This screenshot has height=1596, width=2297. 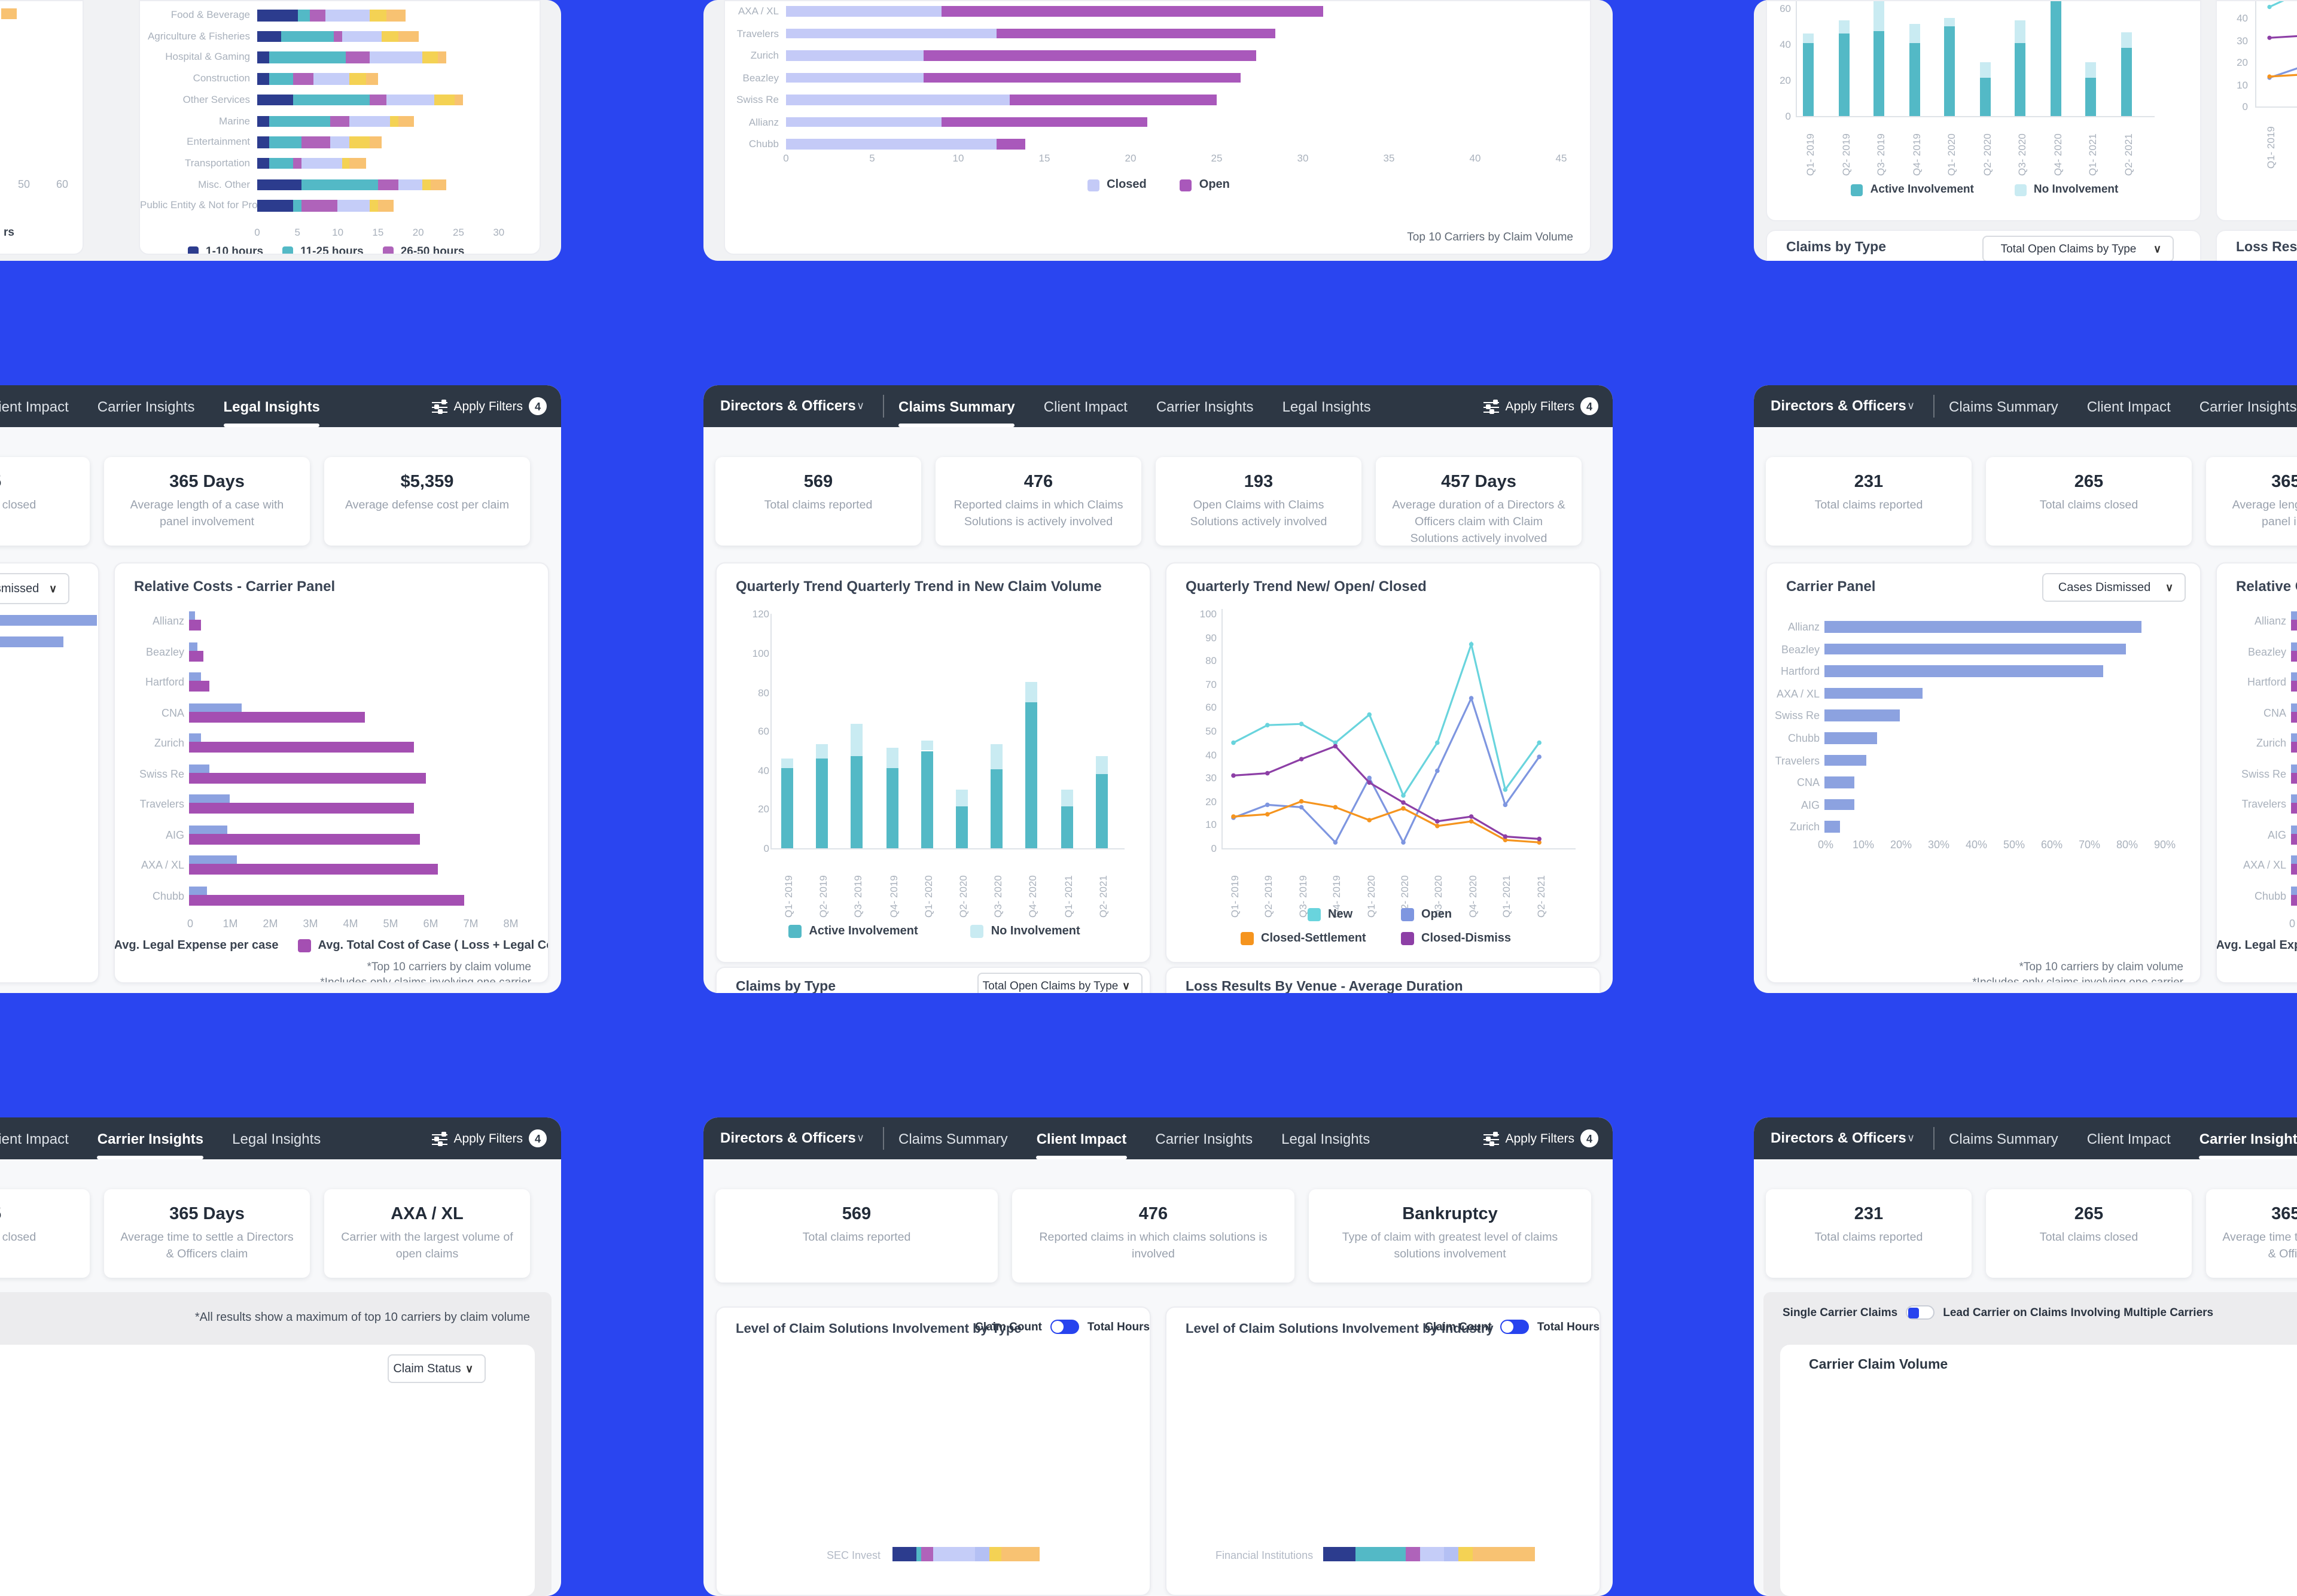 I want to click on x-axis-label: 2M, so click(x=270, y=924).